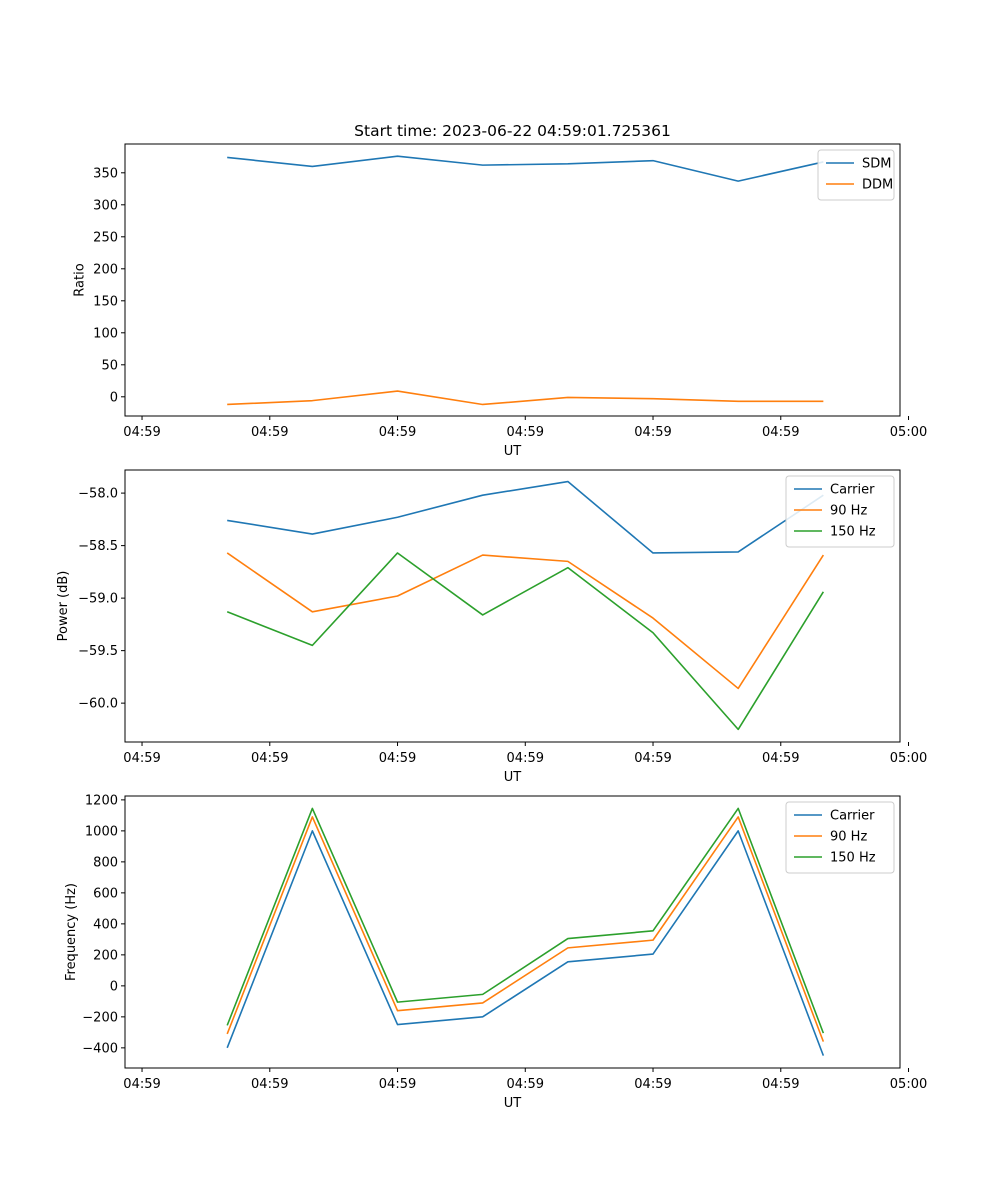 The width and height of the screenshot is (1000, 1200). Describe the element at coordinates (105, 301) in the screenshot. I see `y-tick-label: 150` at that location.